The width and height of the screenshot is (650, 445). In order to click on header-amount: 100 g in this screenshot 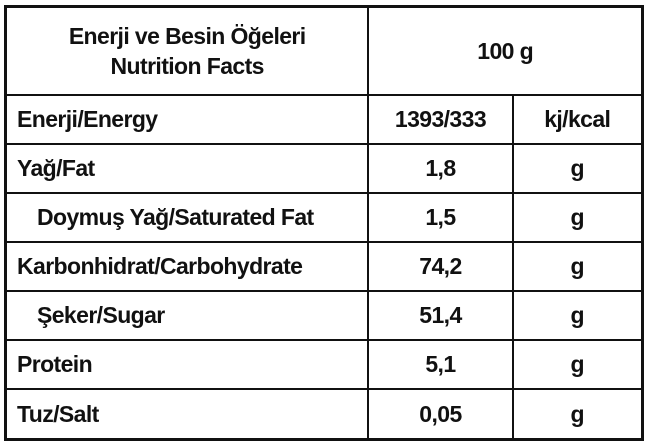, I will do `click(505, 50)`.